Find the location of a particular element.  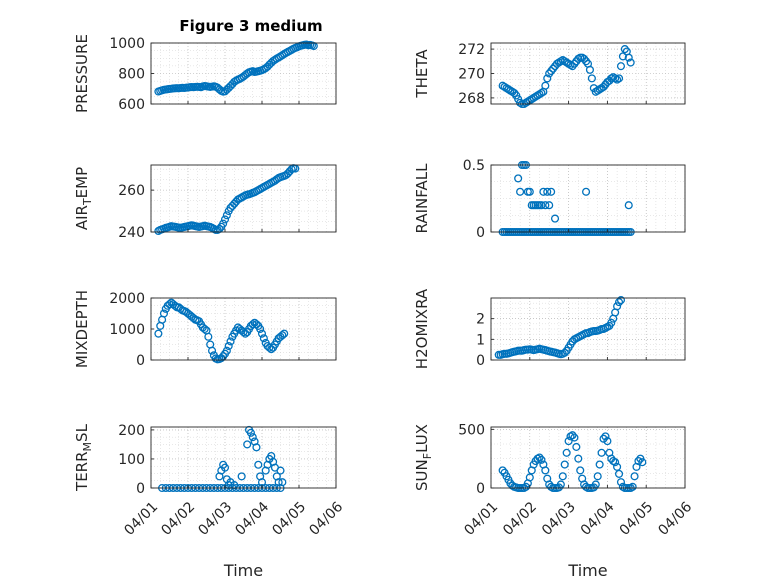

subplot-1: 600 800 1000 PRESSURE is located at coordinates (205, 73).